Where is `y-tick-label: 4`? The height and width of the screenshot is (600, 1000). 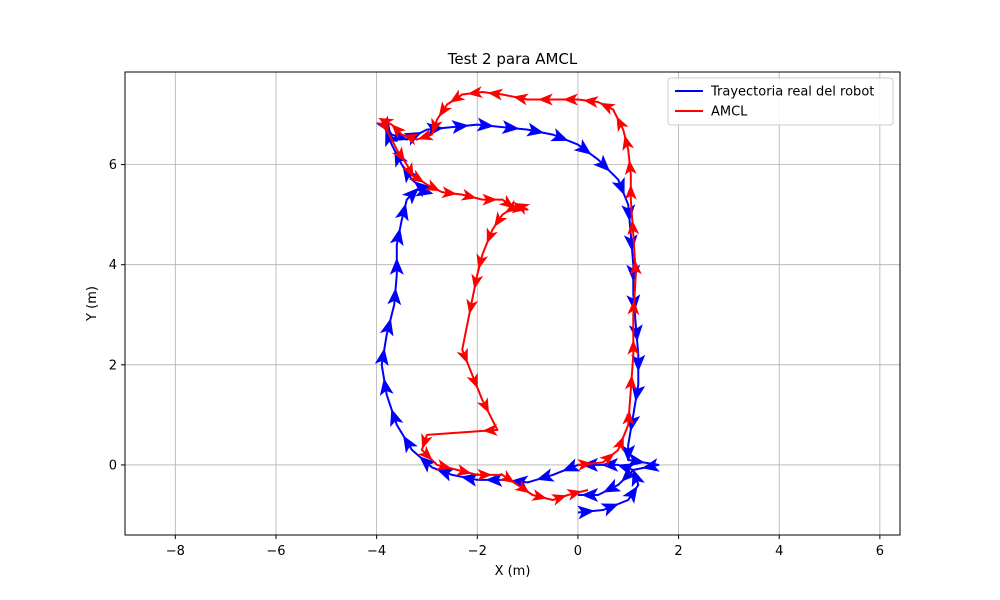 y-tick-label: 4 is located at coordinates (113, 265).